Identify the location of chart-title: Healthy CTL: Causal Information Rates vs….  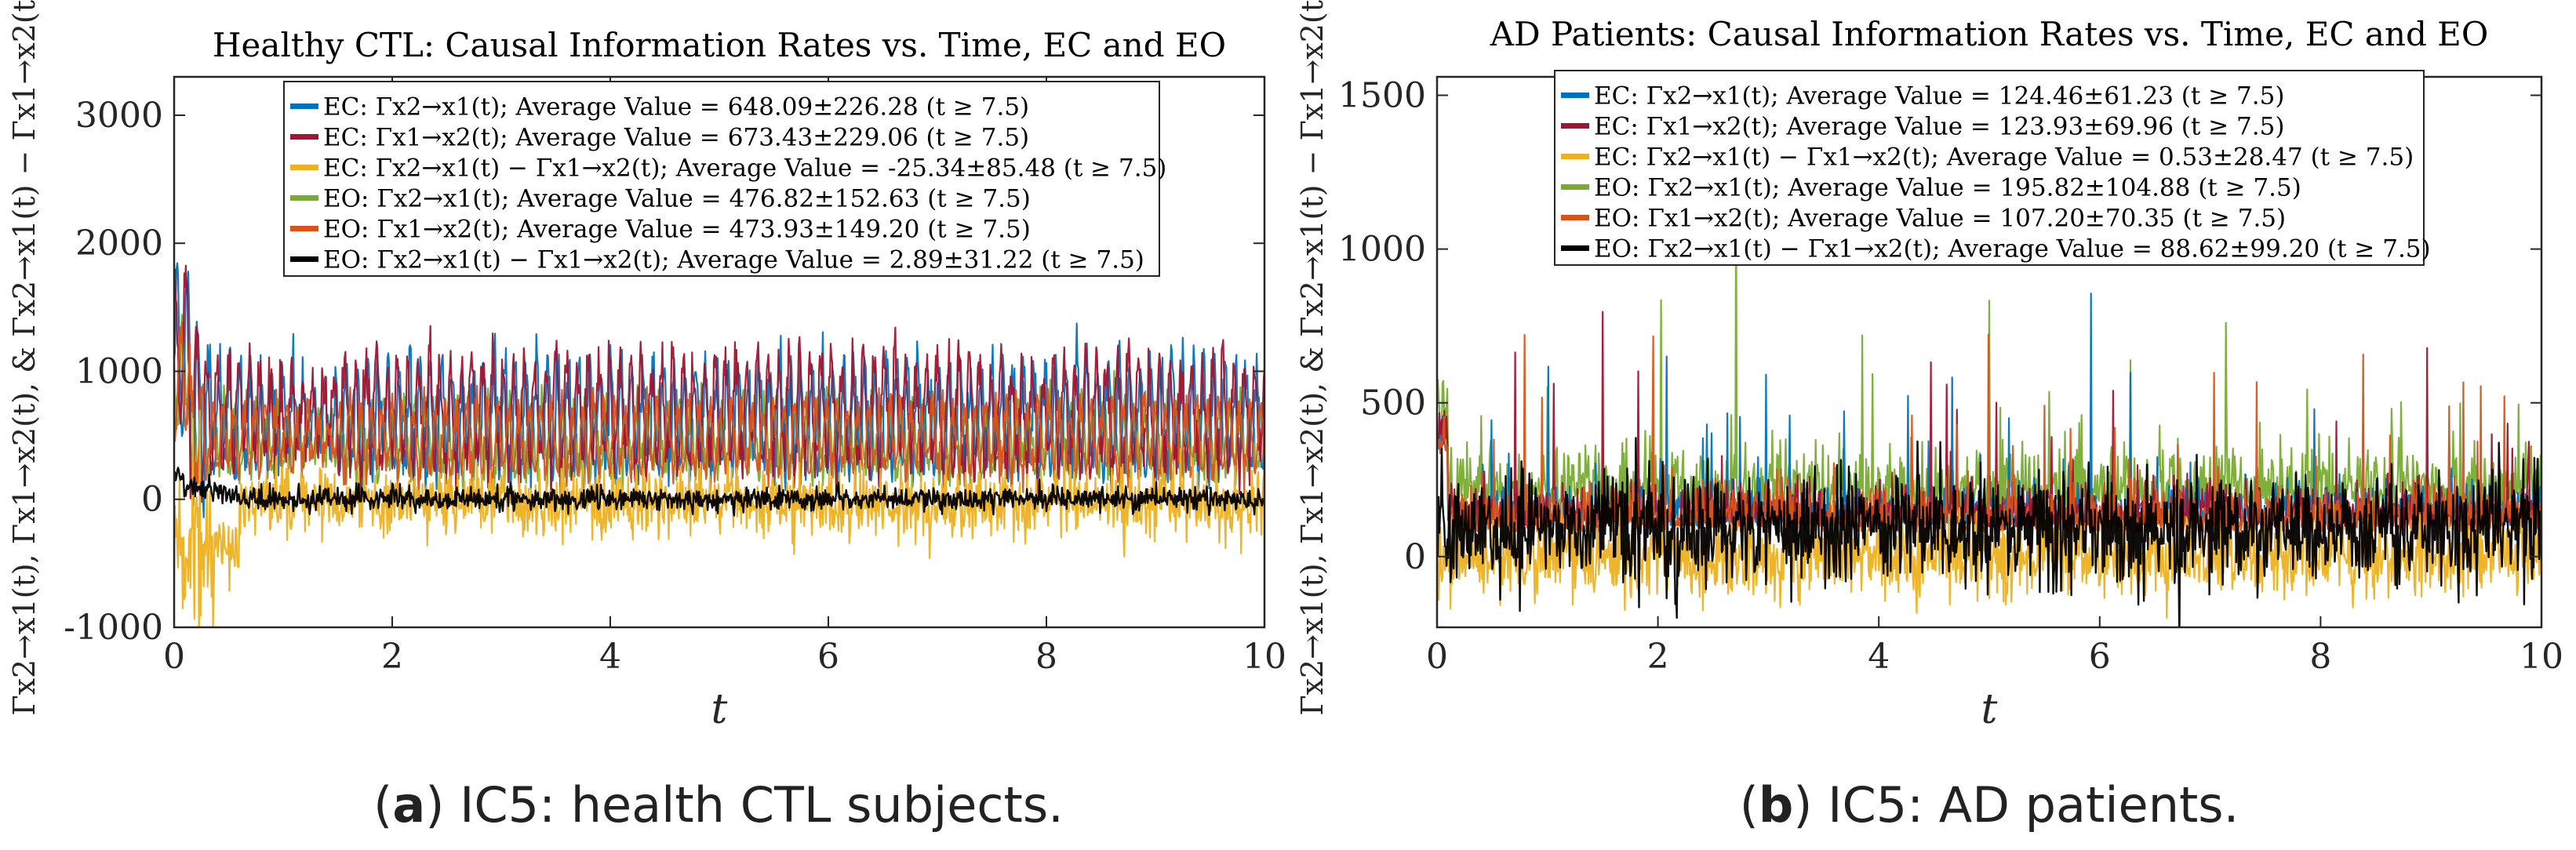
(719, 45).